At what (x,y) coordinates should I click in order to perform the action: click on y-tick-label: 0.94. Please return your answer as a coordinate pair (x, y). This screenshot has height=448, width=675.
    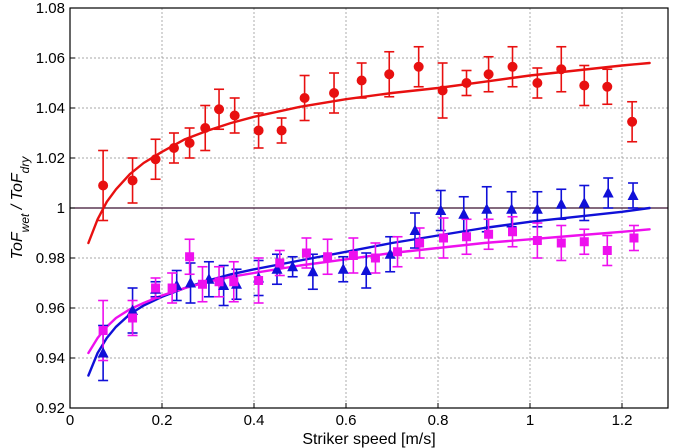
    Looking at the image, I should click on (50, 358).